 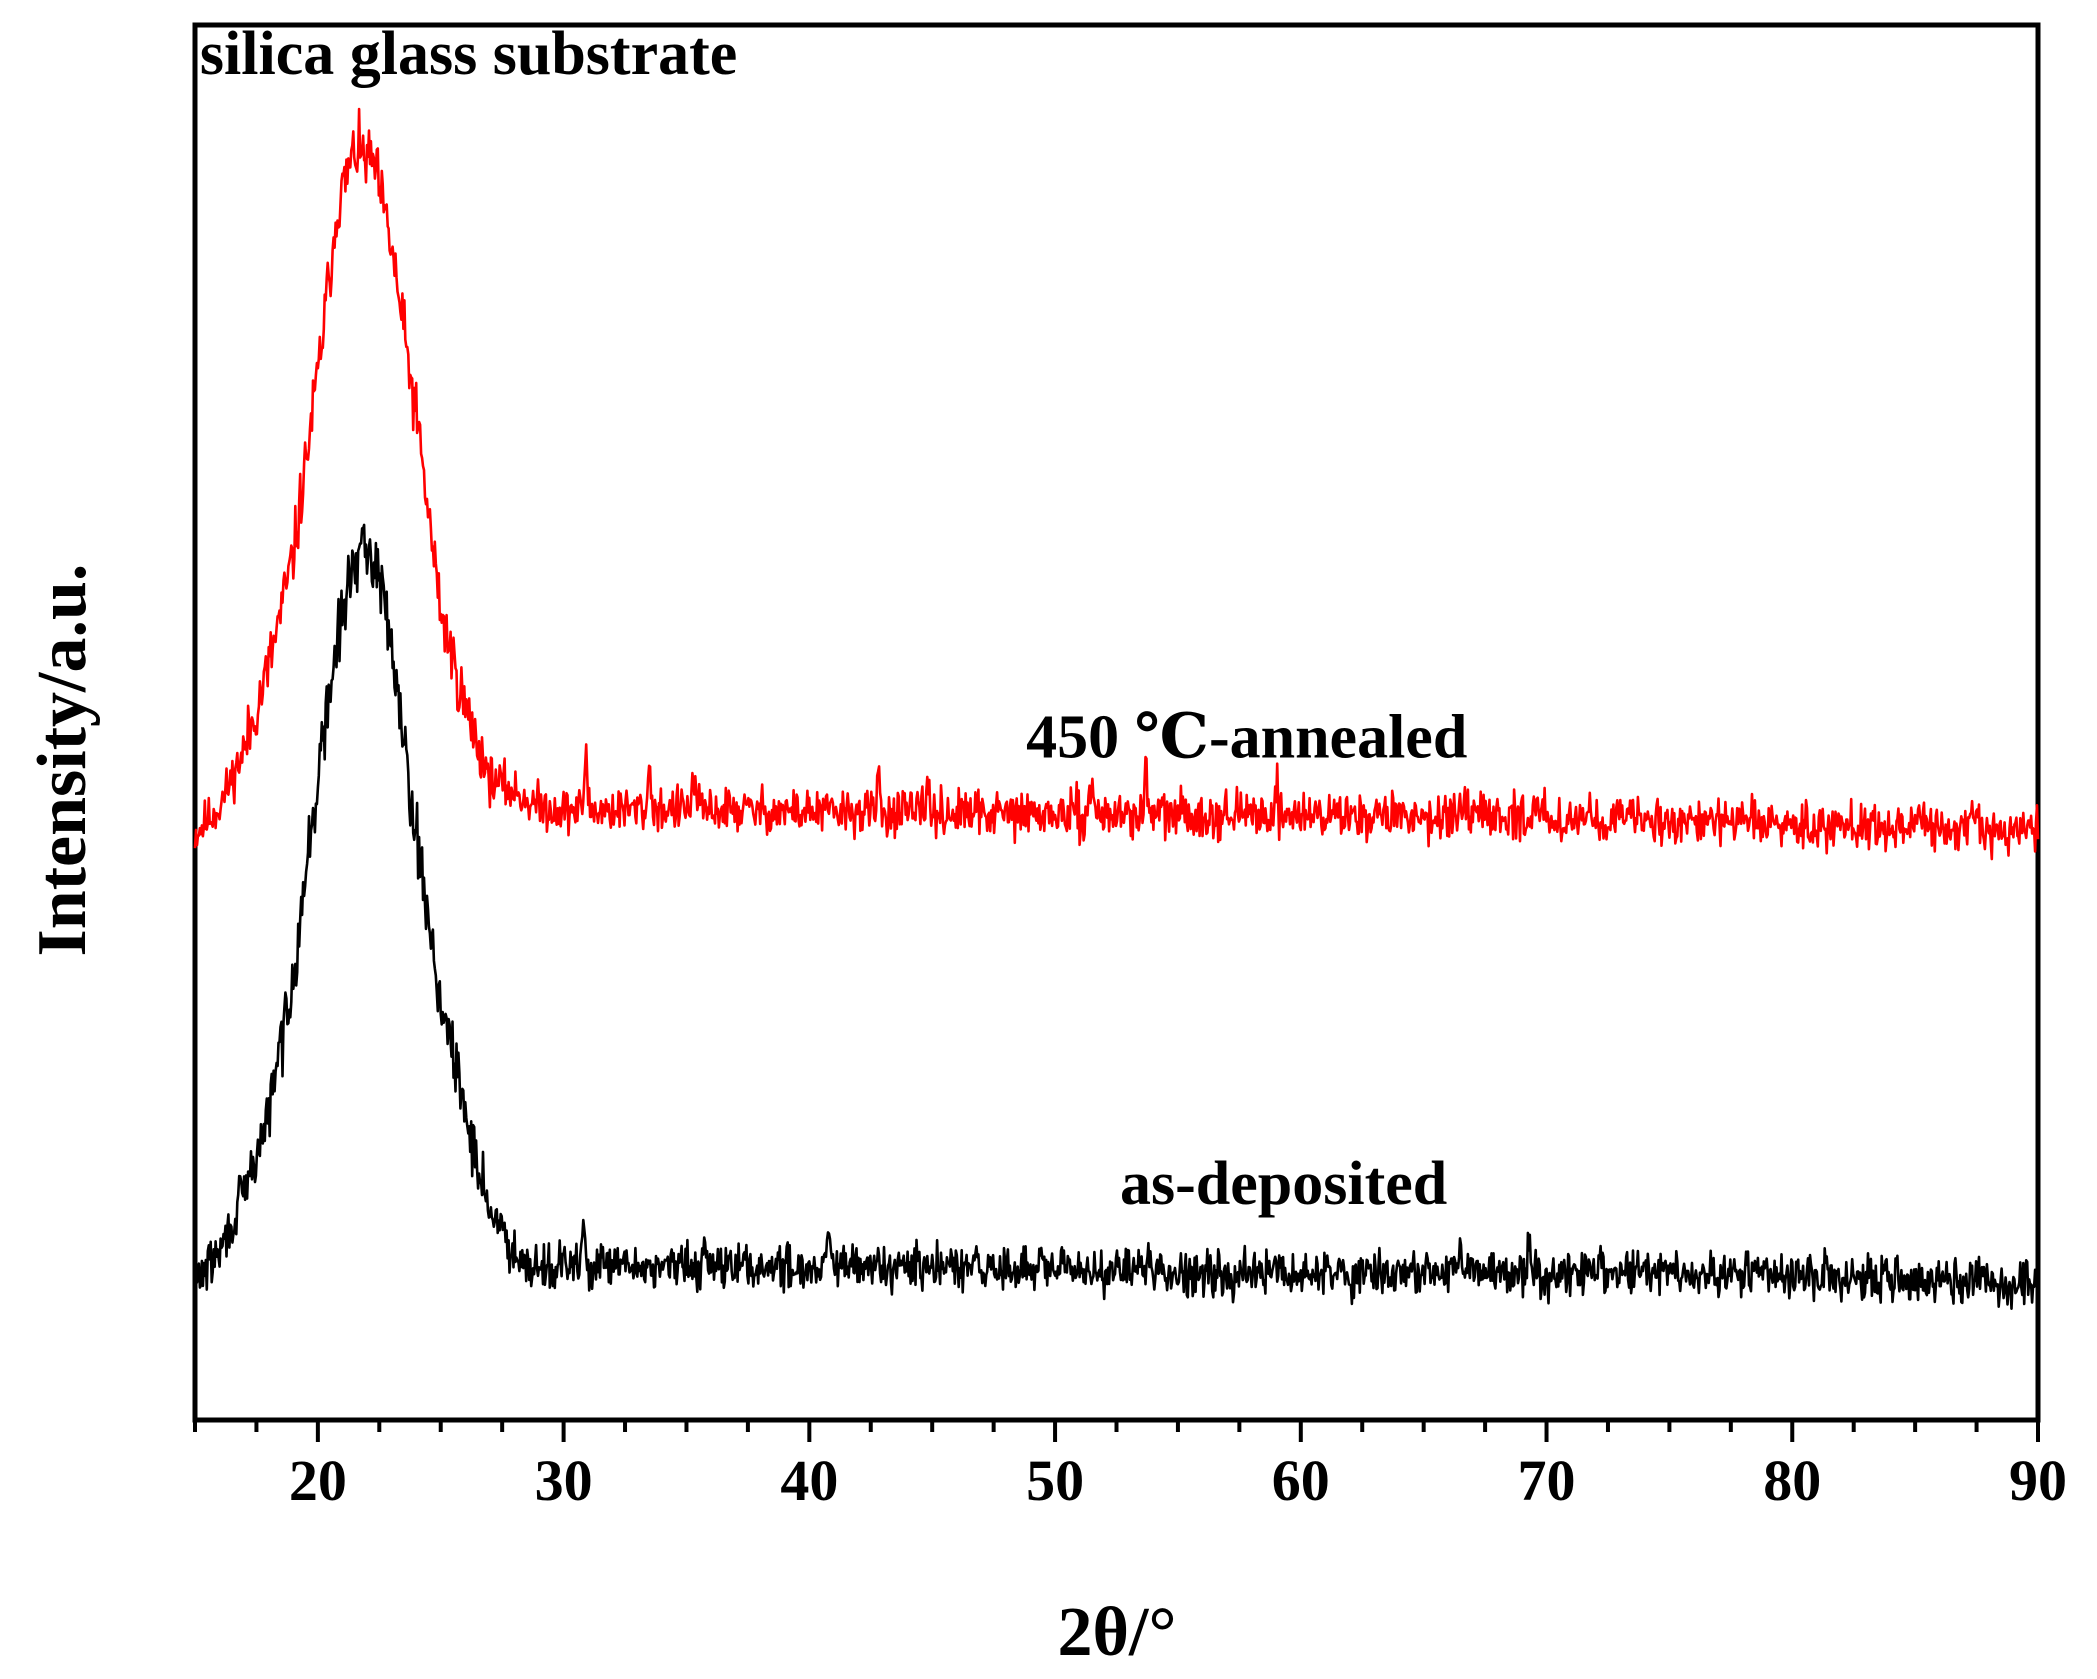 What do you see at coordinates (1792, 1480) in the screenshot?
I see `x-tick-label: 80` at bounding box center [1792, 1480].